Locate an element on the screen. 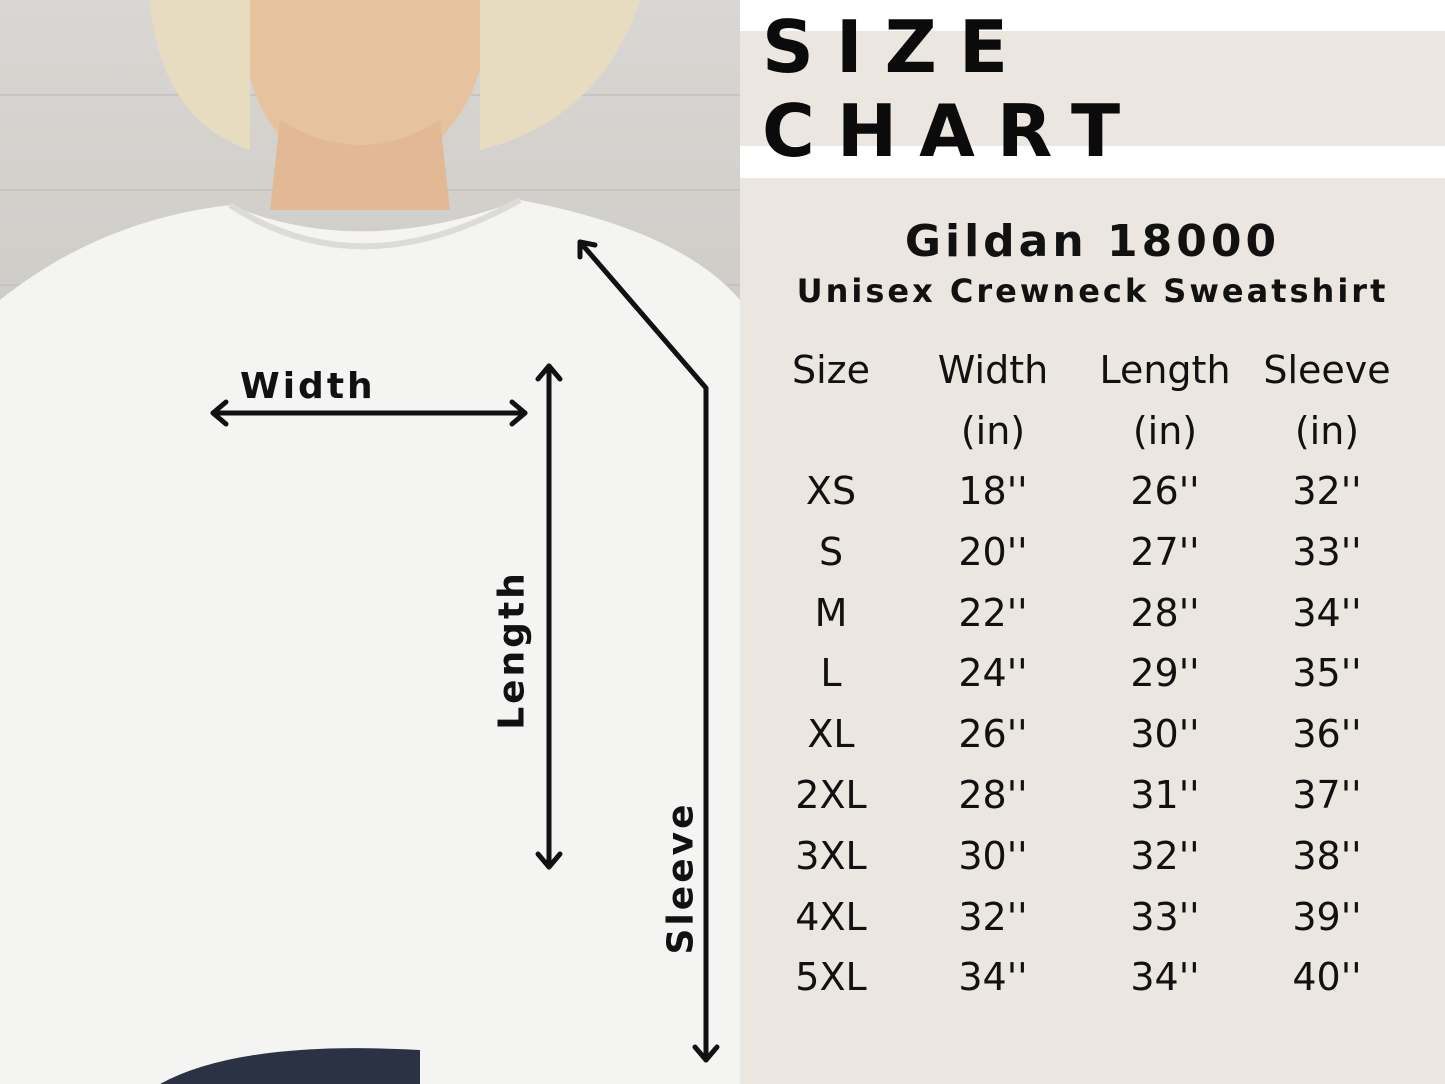 This screenshot has height=1084, width=1445. size-cell: XL is located at coordinates (831, 734).